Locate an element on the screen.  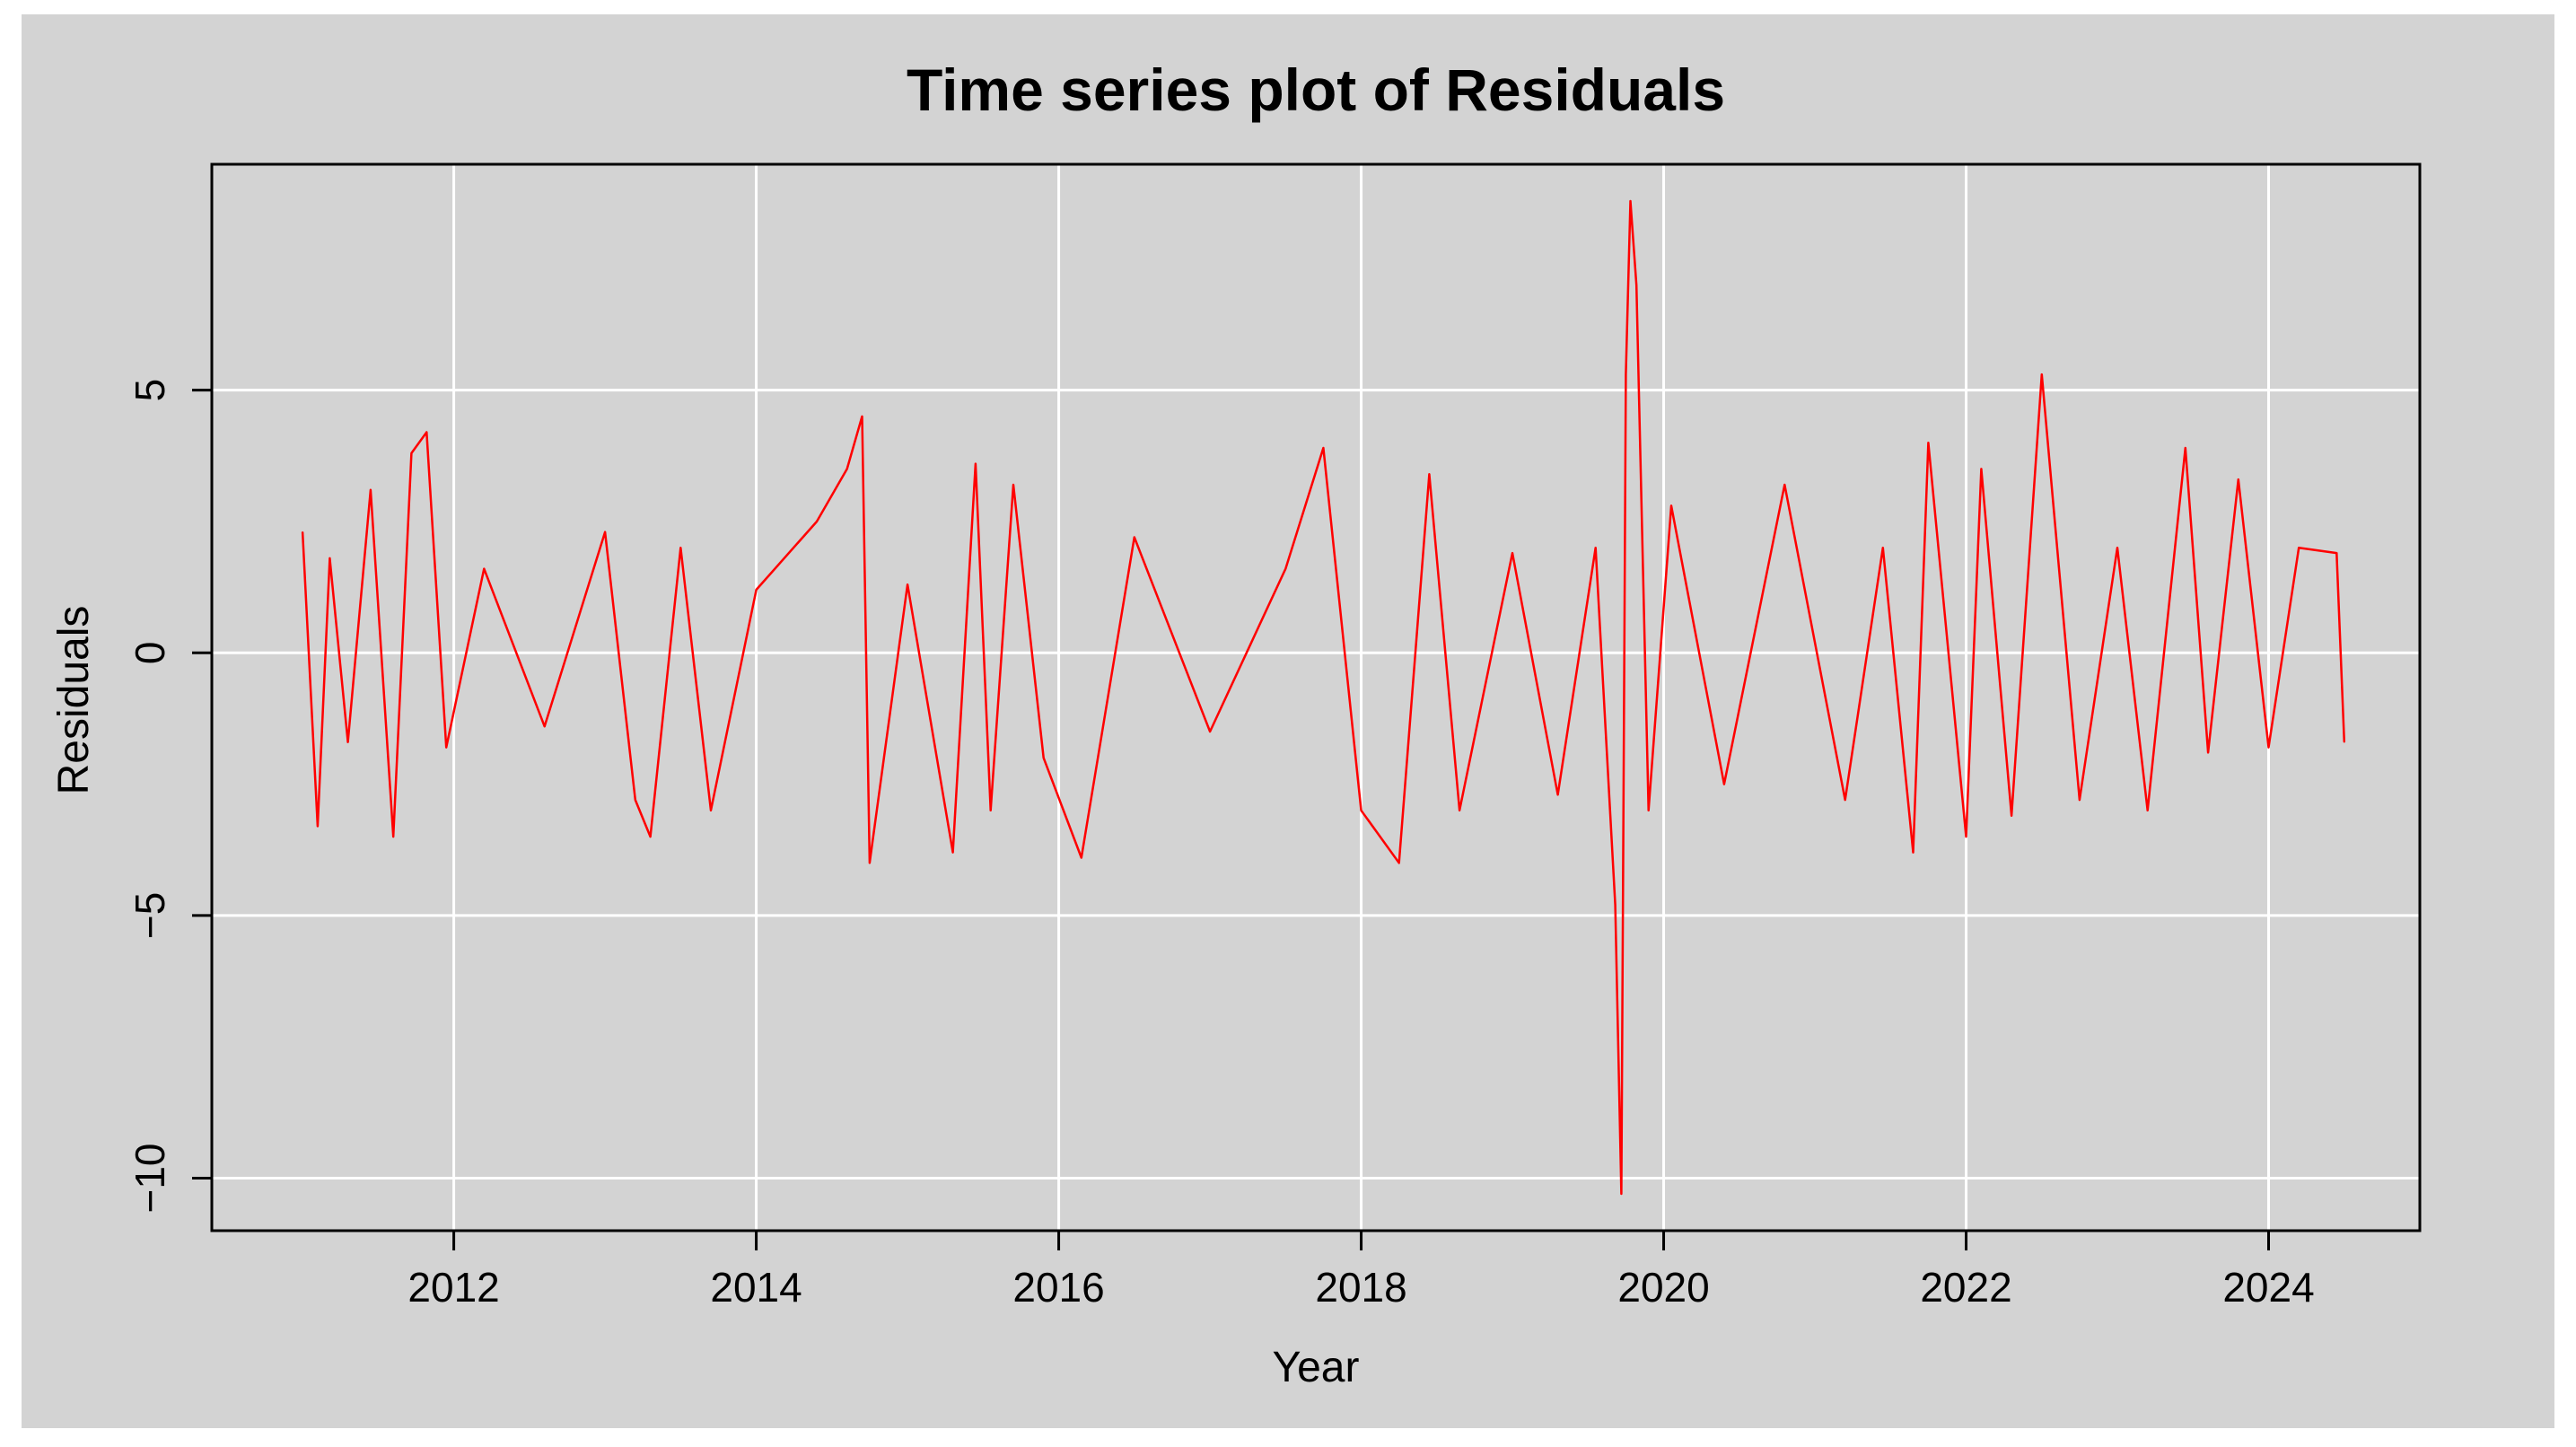
x-tick-label: 2018 is located at coordinates (1360, 1287).